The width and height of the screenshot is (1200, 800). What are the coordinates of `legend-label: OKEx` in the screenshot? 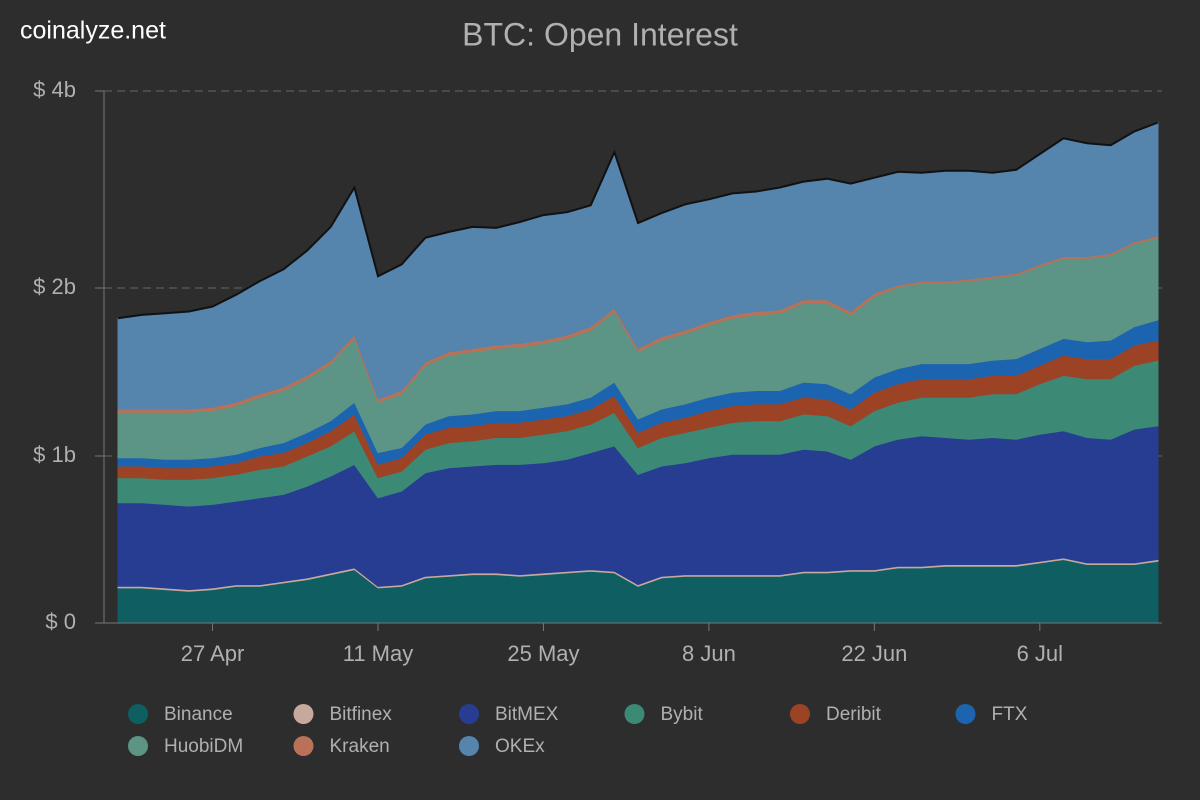 It's located at (520, 746).